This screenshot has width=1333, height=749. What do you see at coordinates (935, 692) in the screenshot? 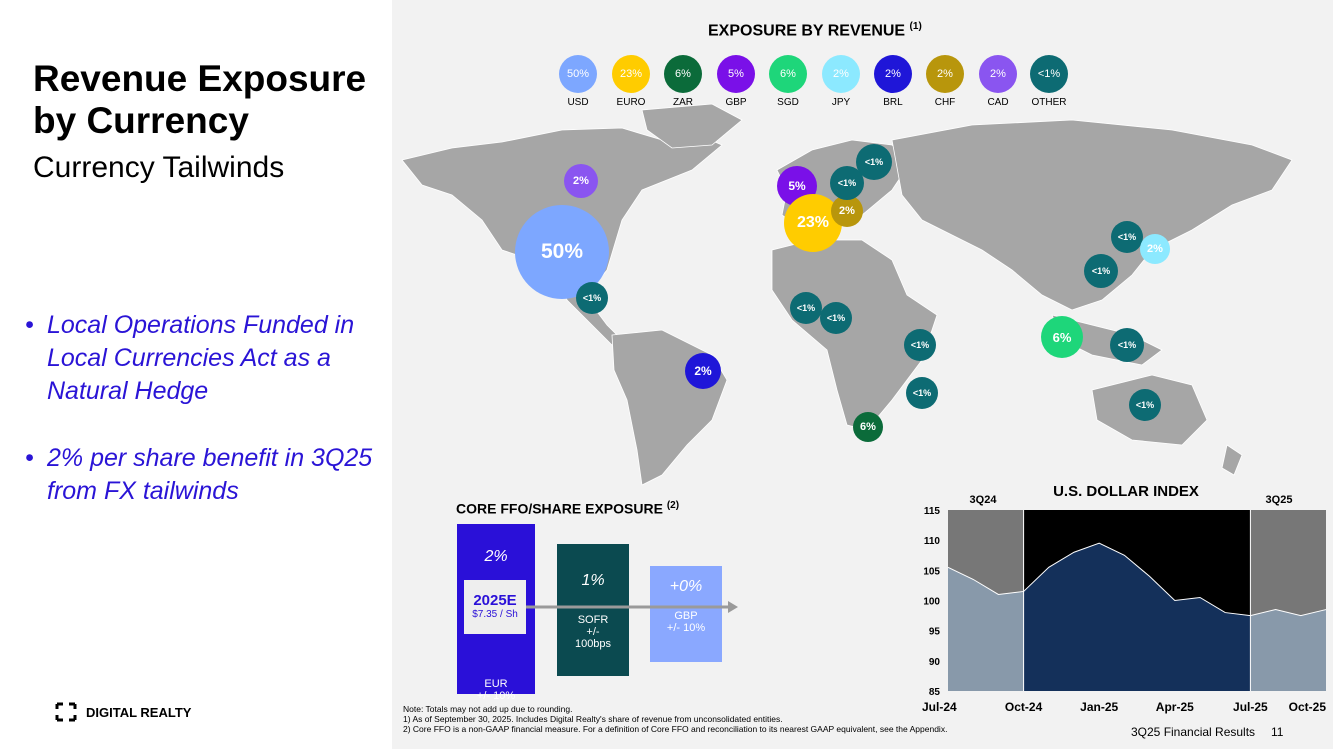
I see `y-tick-label: 85` at bounding box center [935, 692].